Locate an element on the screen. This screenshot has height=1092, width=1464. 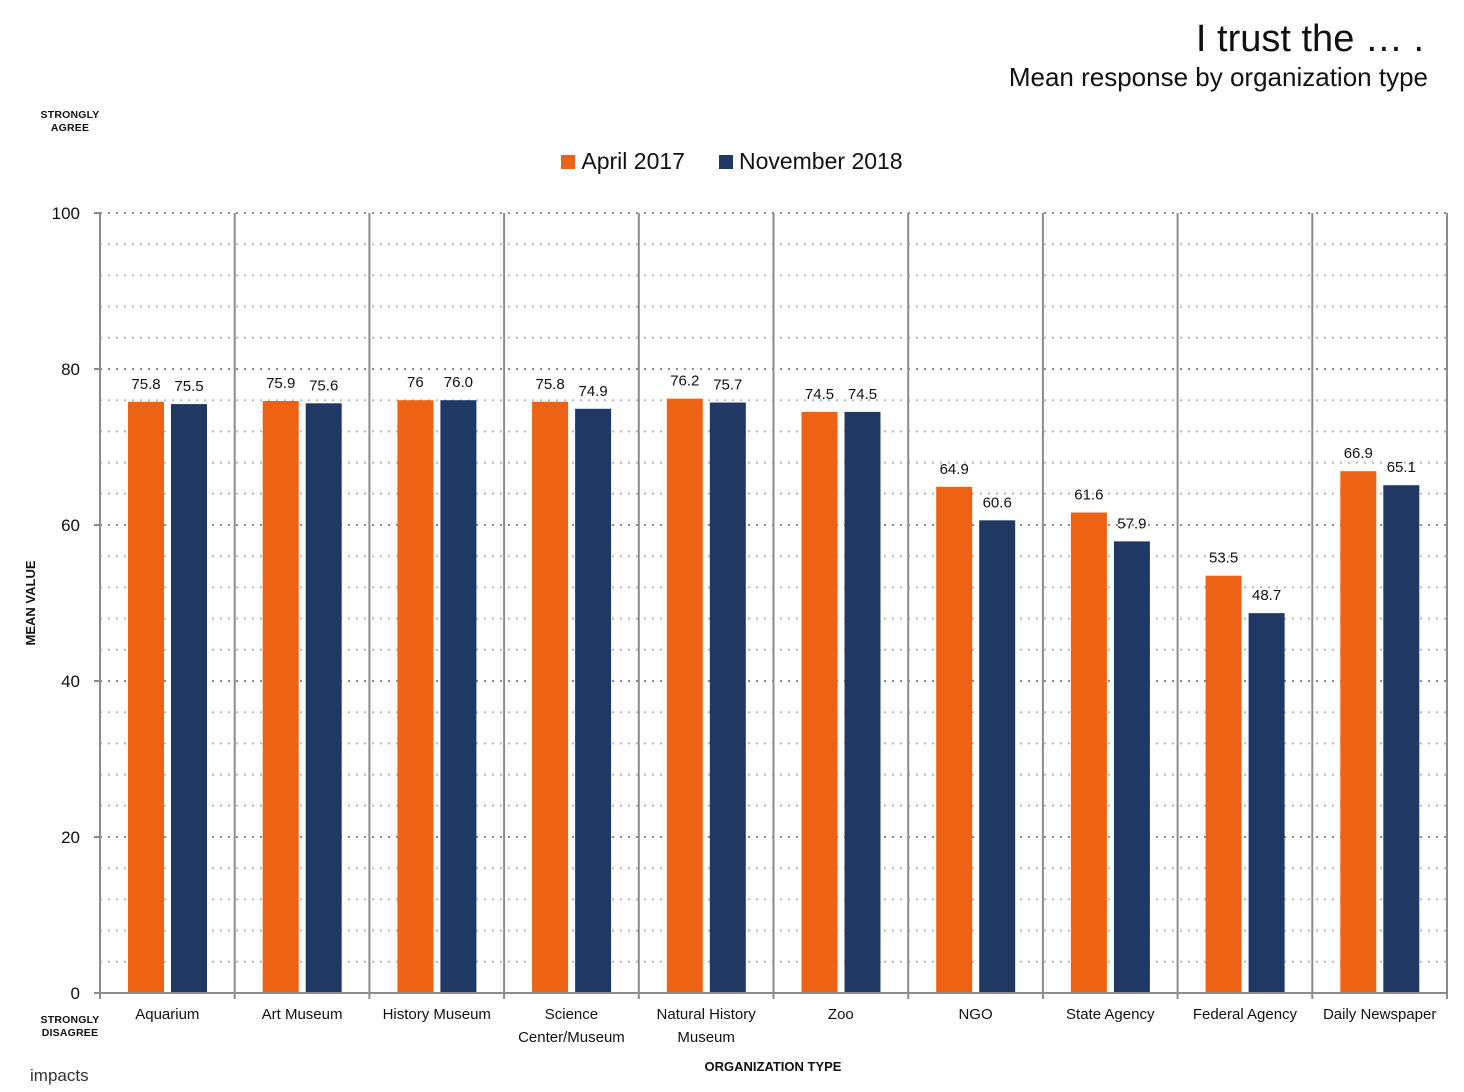
data-label: 75.6 is located at coordinates (323, 385).